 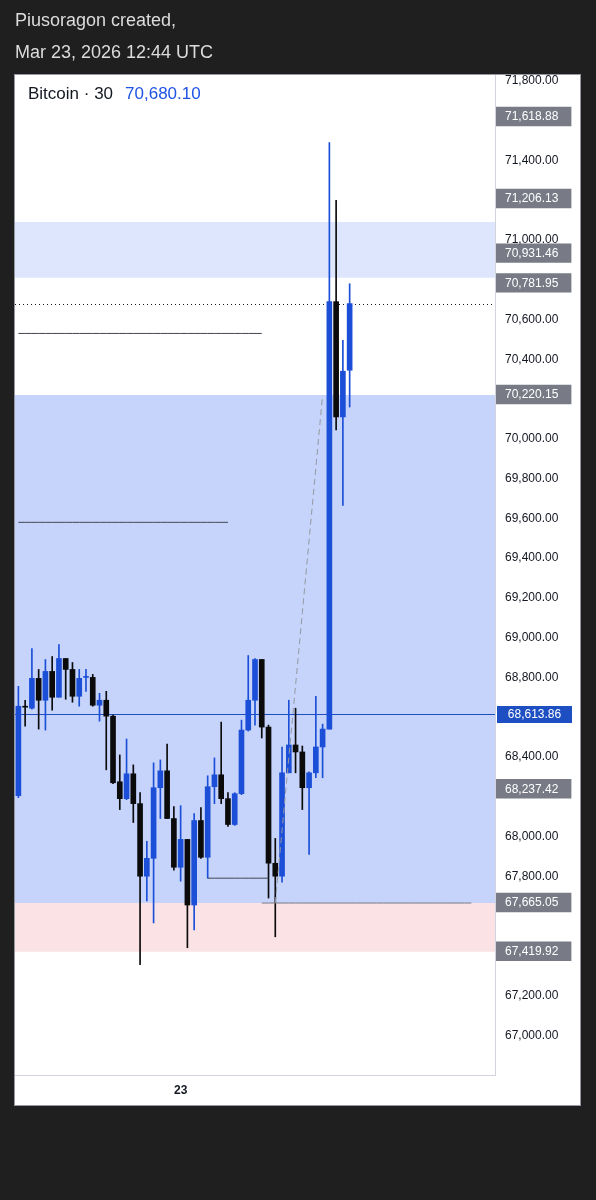 I want to click on y-tick-label: 70,600.00, so click(x=532, y=318).